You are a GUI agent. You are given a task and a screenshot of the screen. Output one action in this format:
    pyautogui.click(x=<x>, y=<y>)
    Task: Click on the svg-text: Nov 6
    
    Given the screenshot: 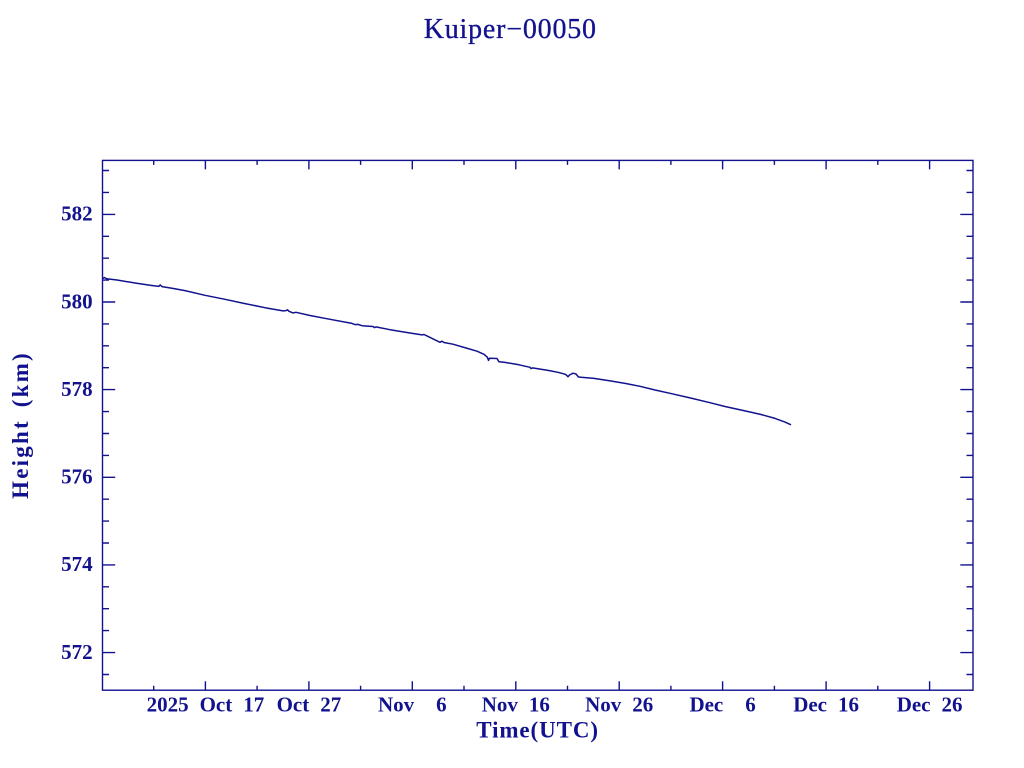 What is the action you would take?
    pyautogui.click(x=412, y=704)
    